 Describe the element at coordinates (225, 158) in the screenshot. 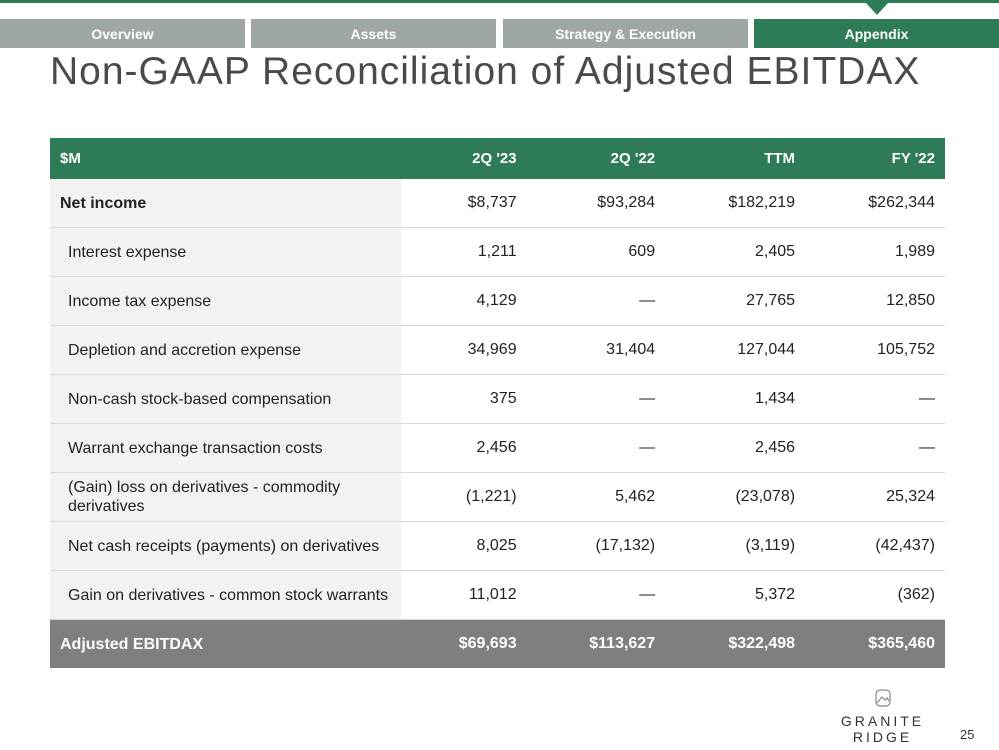

I see `column-header: $M` at that location.